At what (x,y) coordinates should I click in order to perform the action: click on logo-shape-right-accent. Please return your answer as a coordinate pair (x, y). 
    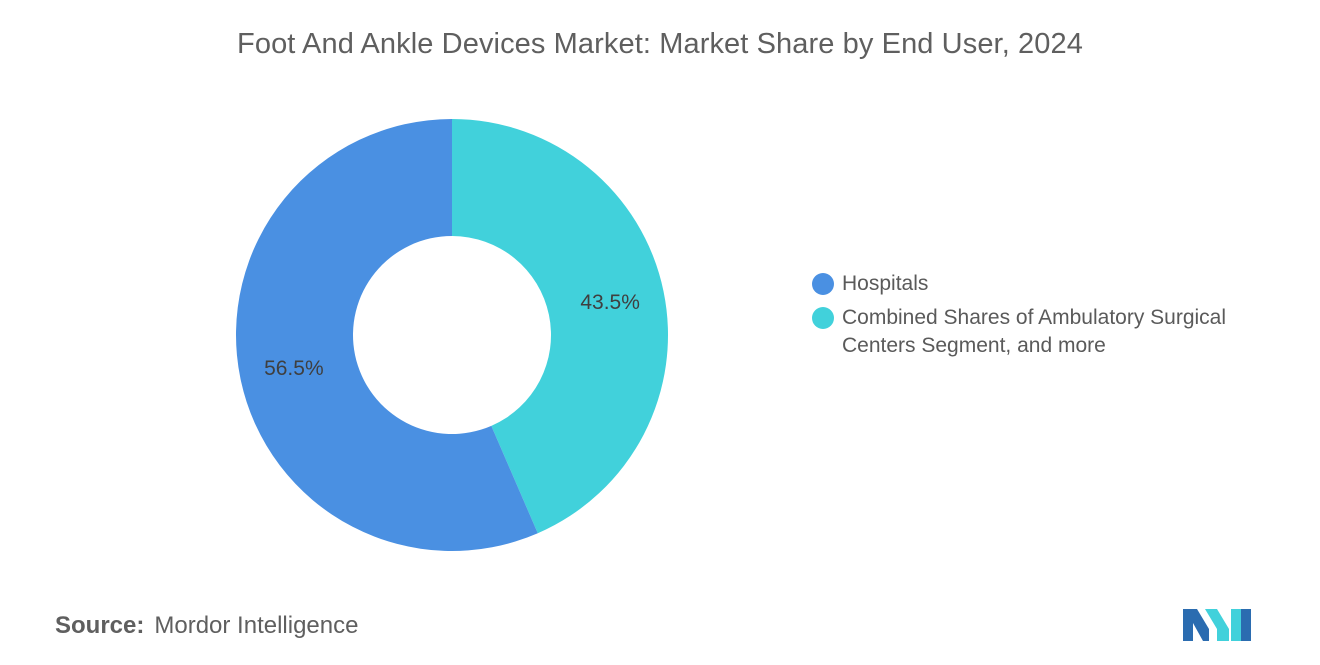
    Looking at the image, I should click on (1246, 625).